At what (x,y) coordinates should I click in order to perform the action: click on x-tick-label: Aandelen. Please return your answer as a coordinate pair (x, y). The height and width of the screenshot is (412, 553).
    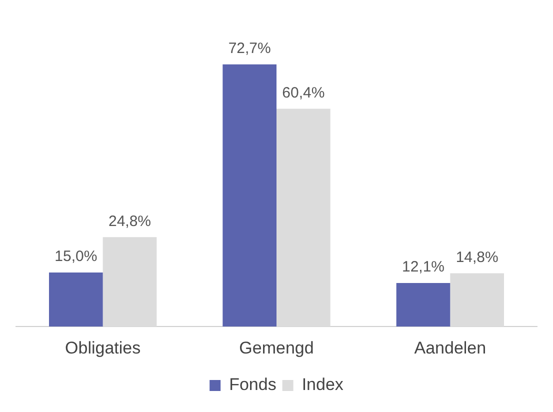
    Looking at the image, I should click on (450, 348).